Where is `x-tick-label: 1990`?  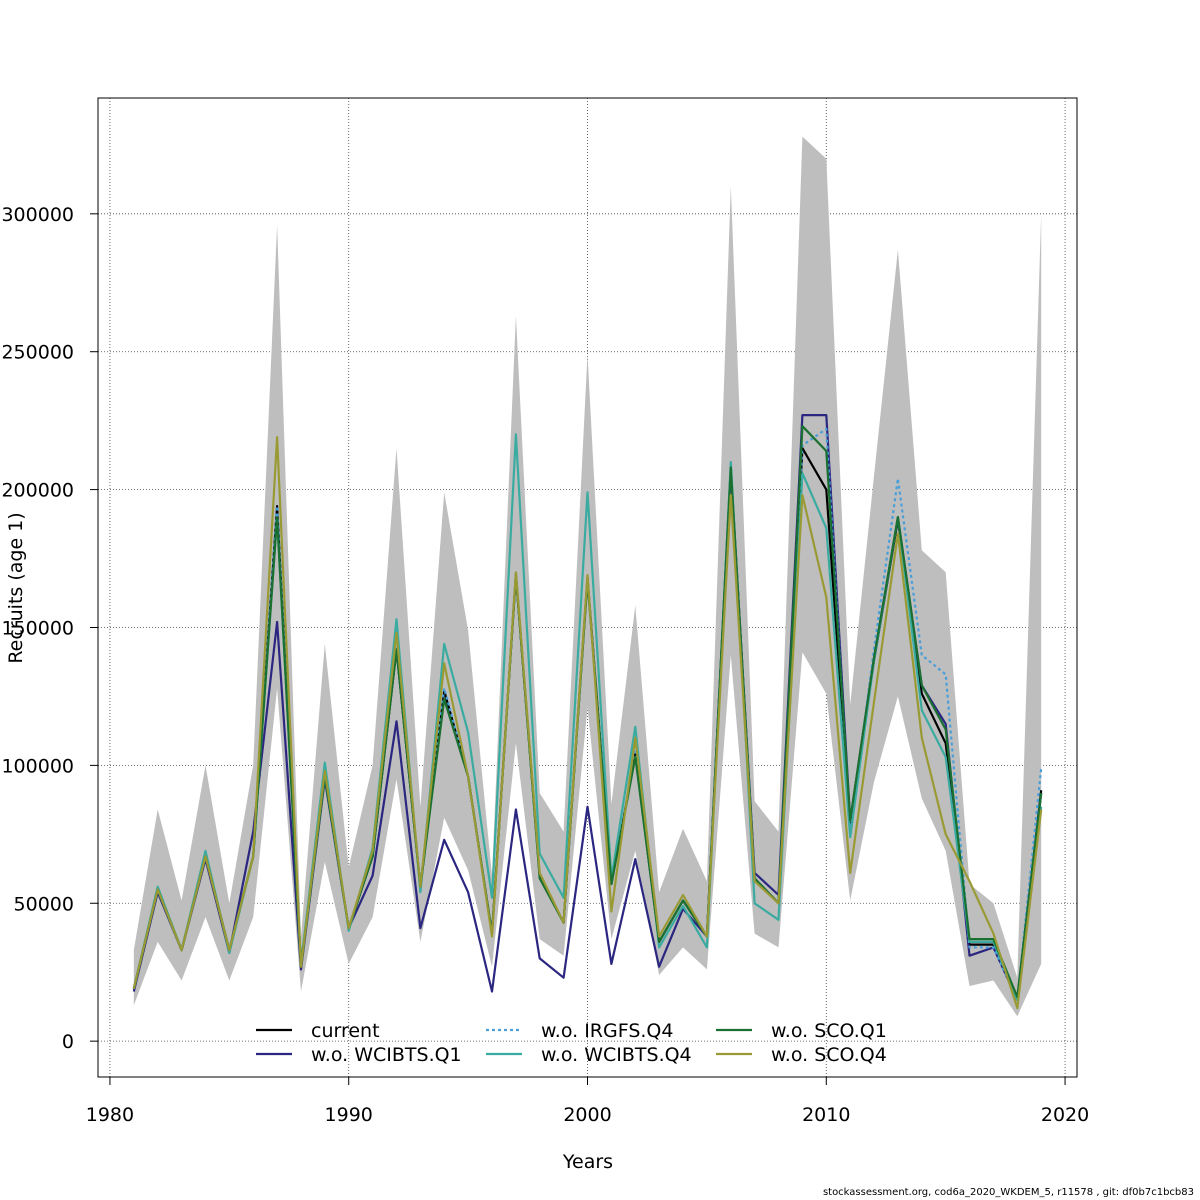 x-tick-label: 1990 is located at coordinates (349, 1115).